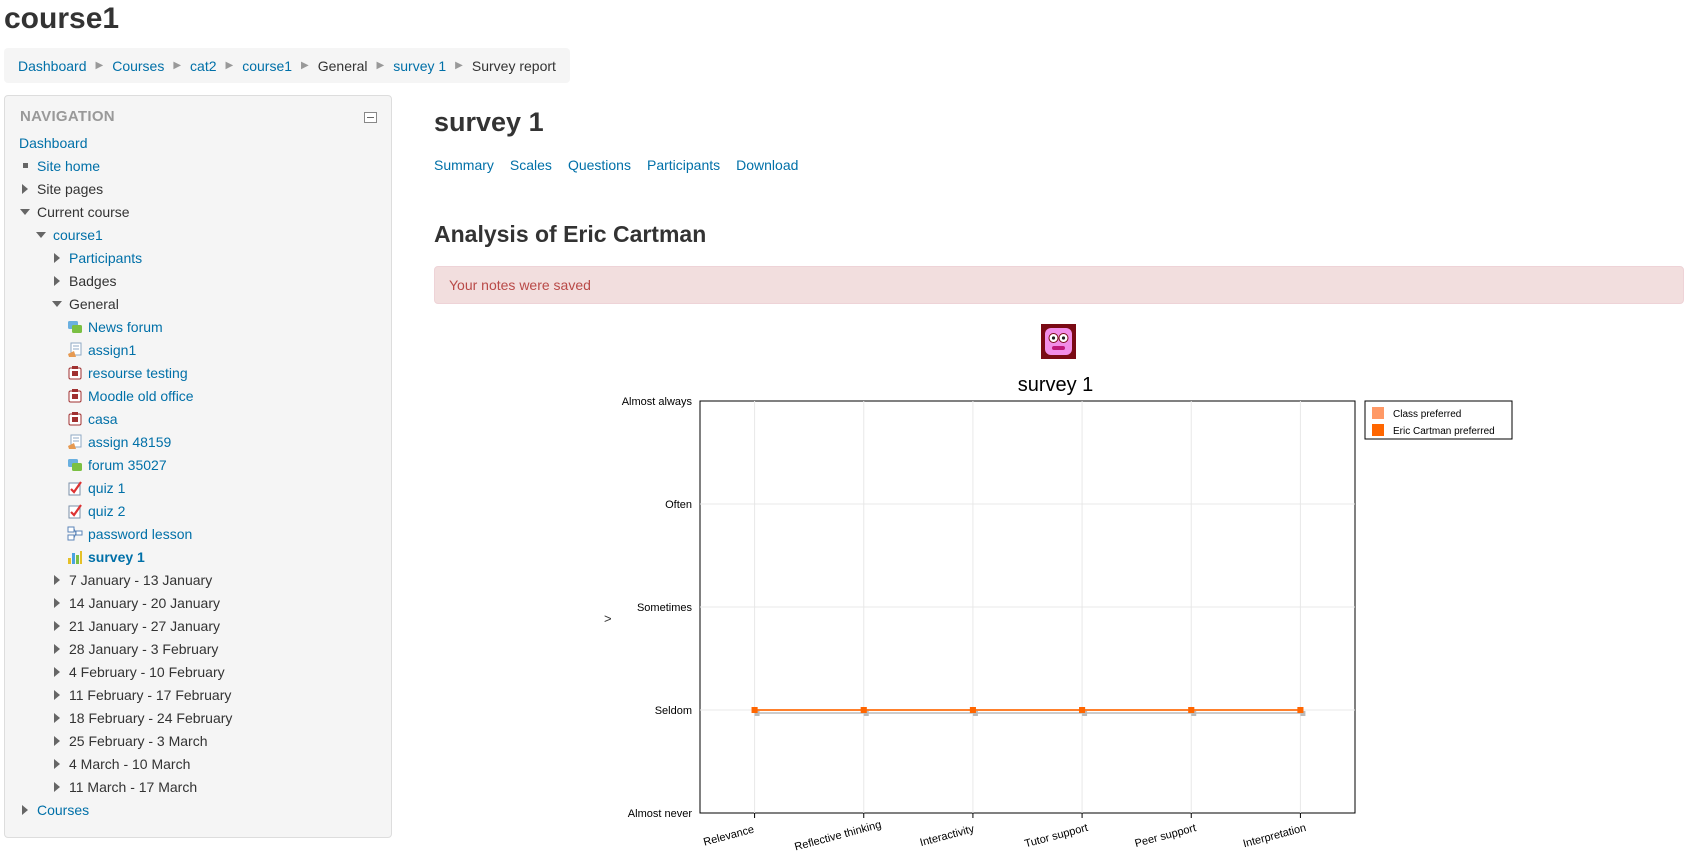 The width and height of the screenshot is (1690, 858). Describe the element at coordinates (1275, 836) in the screenshot. I see `x-tick-label: Interpretation` at that location.